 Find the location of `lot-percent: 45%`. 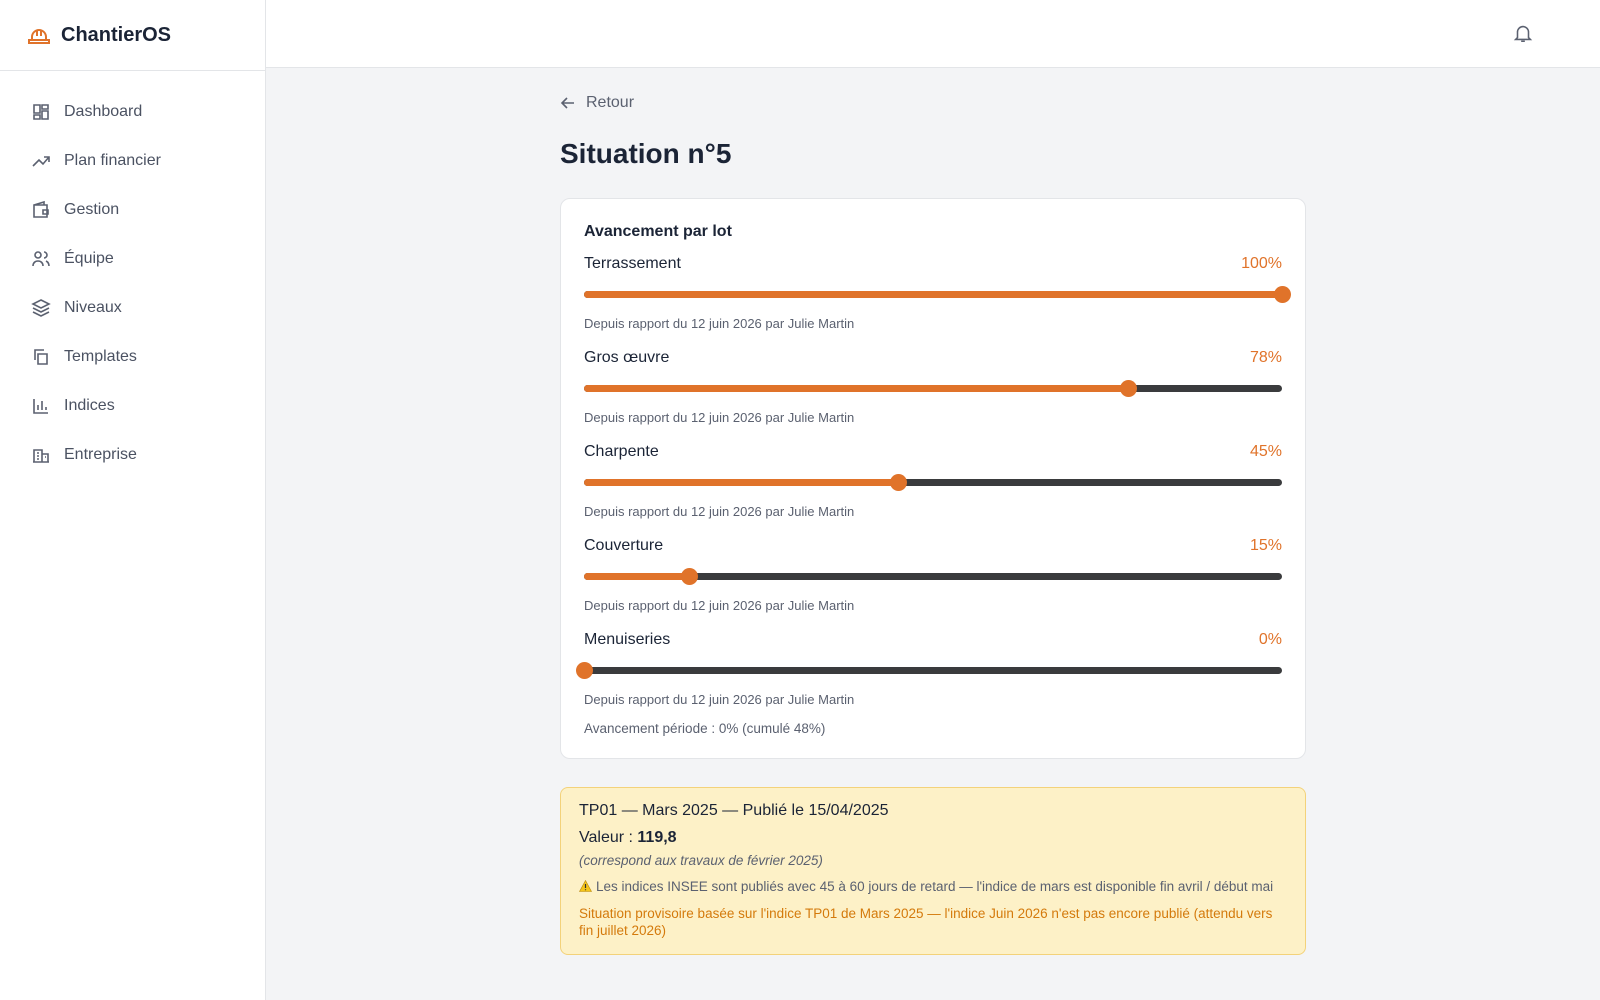

lot-percent: 45% is located at coordinates (1265, 451).